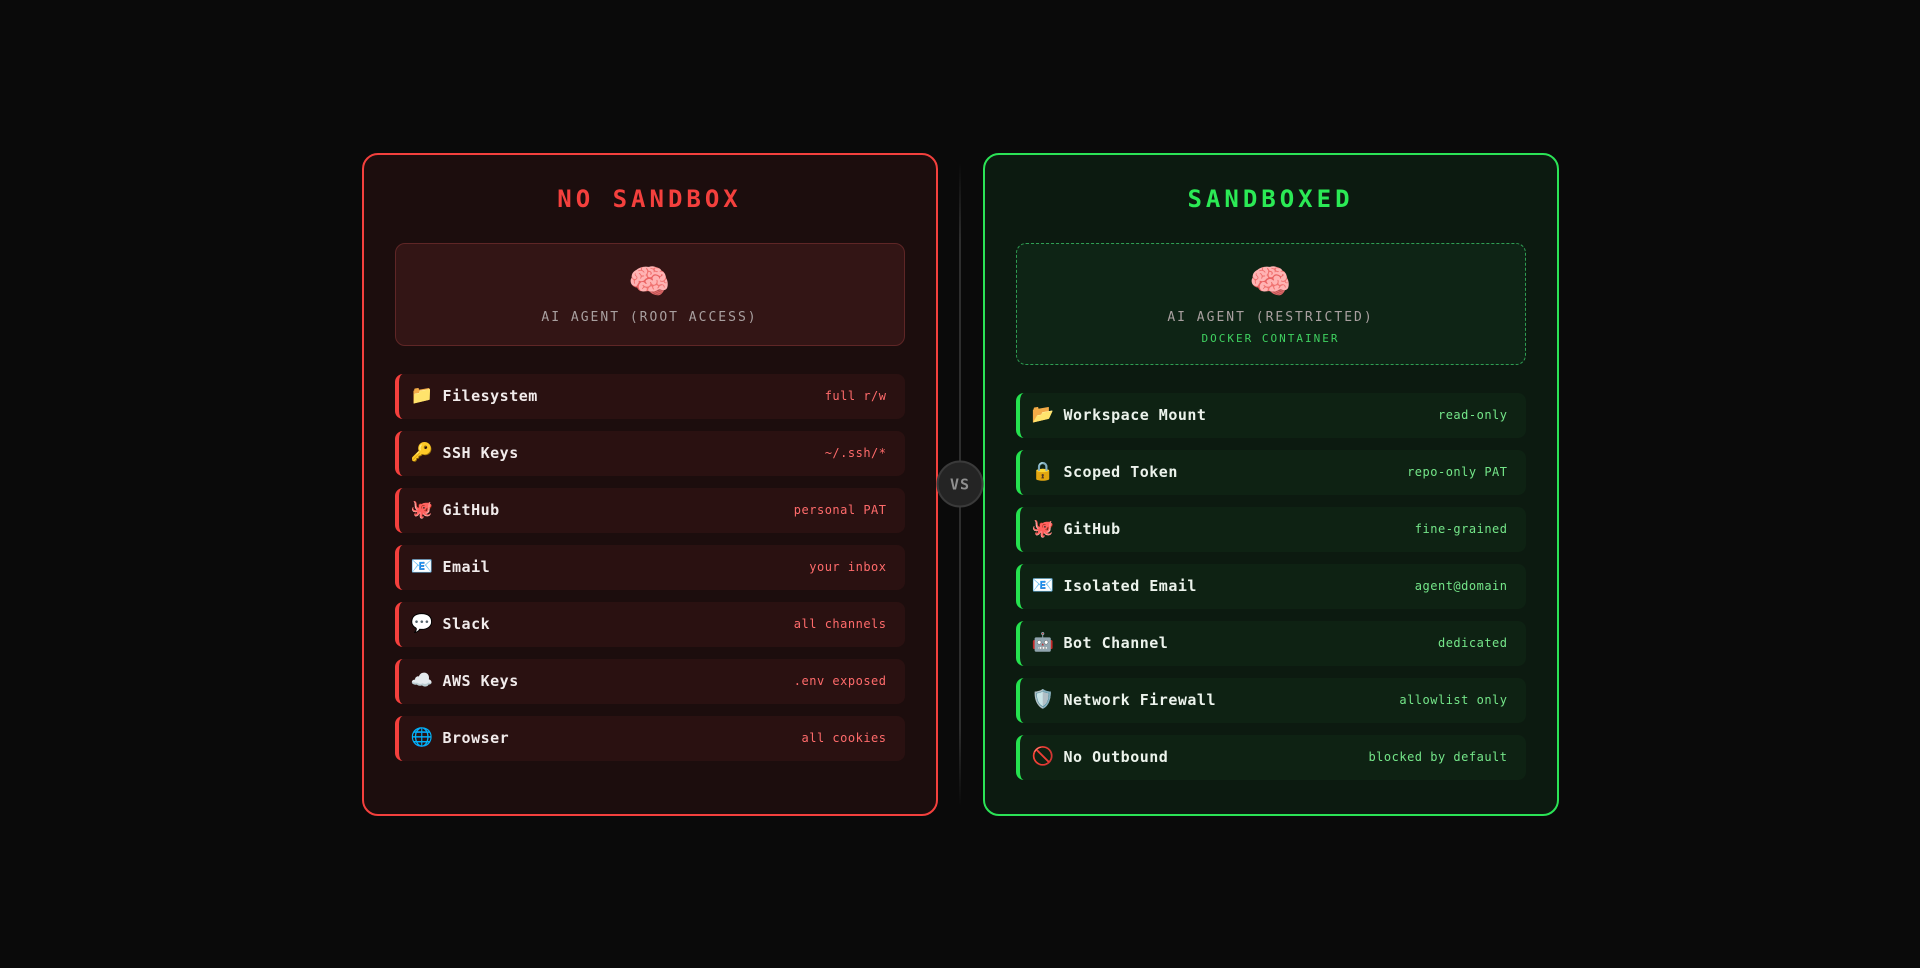 The image size is (1920, 968). What do you see at coordinates (1270, 415) in the screenshot?
I see `list-item: 📂 Workspace Mount read-only` at bounding box center [1270, 415].